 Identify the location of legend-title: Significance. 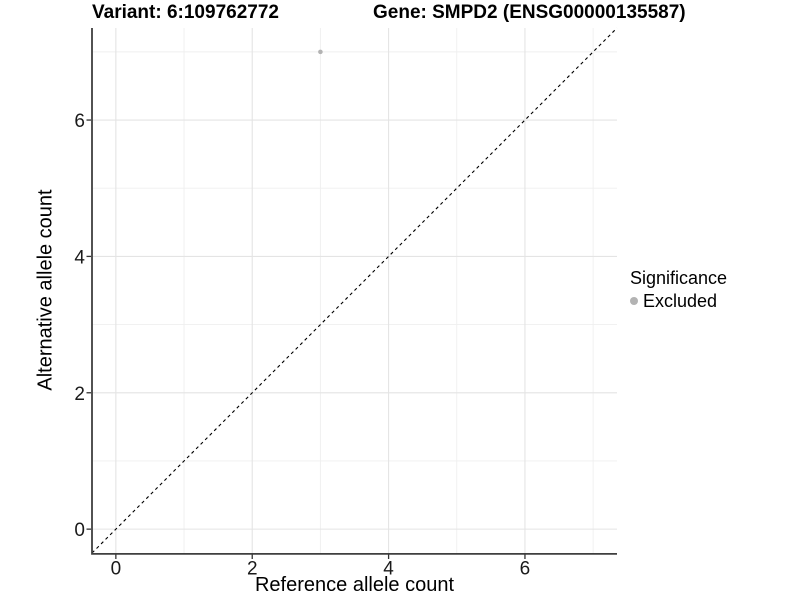
(679, 278).